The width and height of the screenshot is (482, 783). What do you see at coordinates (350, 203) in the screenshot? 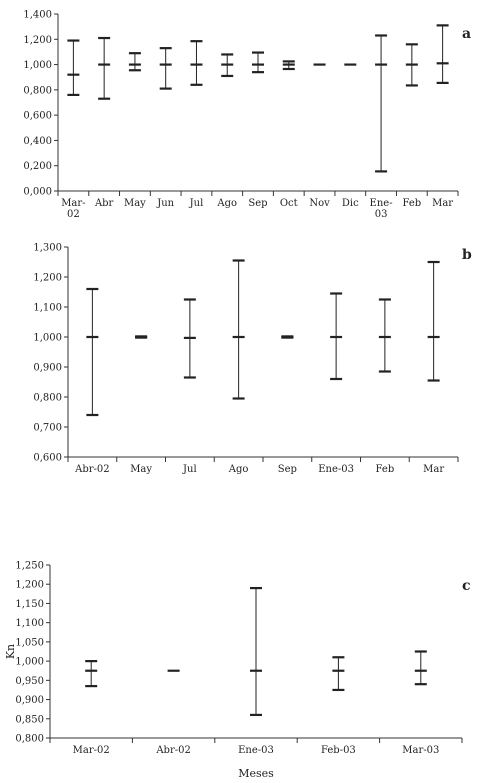
I see `x-tick-label: Dic` at bounding box center [350, 203].